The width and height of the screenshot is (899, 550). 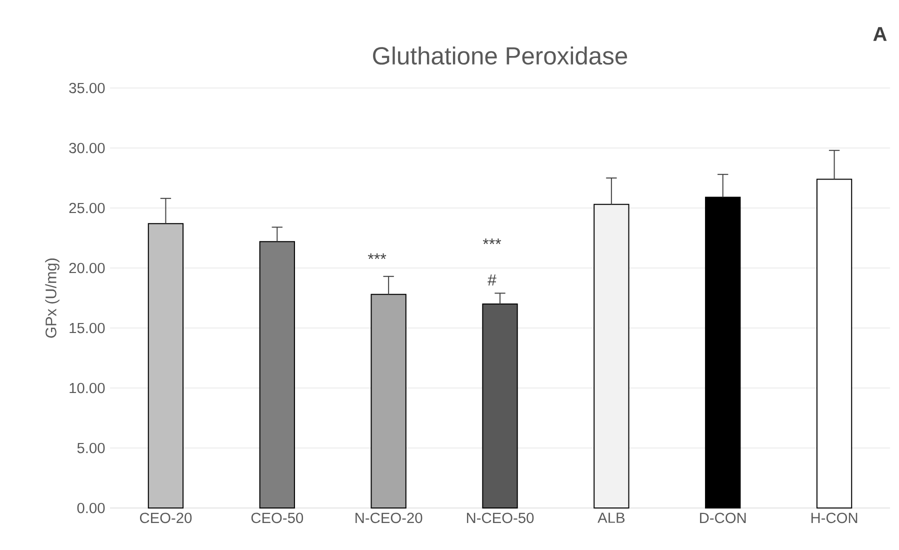 I want to click on text: A, so click(x=880, y=34).